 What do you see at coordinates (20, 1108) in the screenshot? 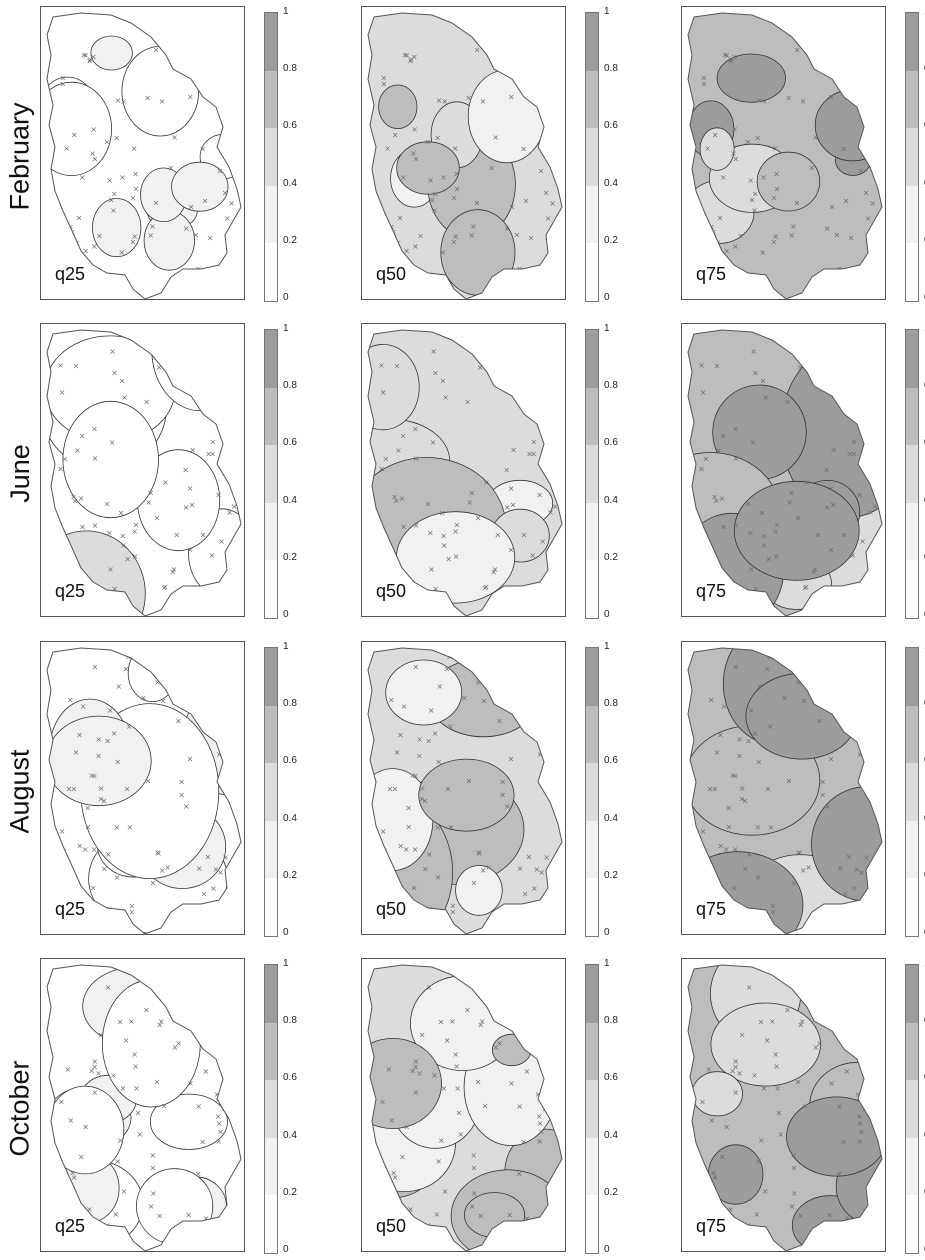
I see `row-label-october: October` at bounding box center [20, 1108].